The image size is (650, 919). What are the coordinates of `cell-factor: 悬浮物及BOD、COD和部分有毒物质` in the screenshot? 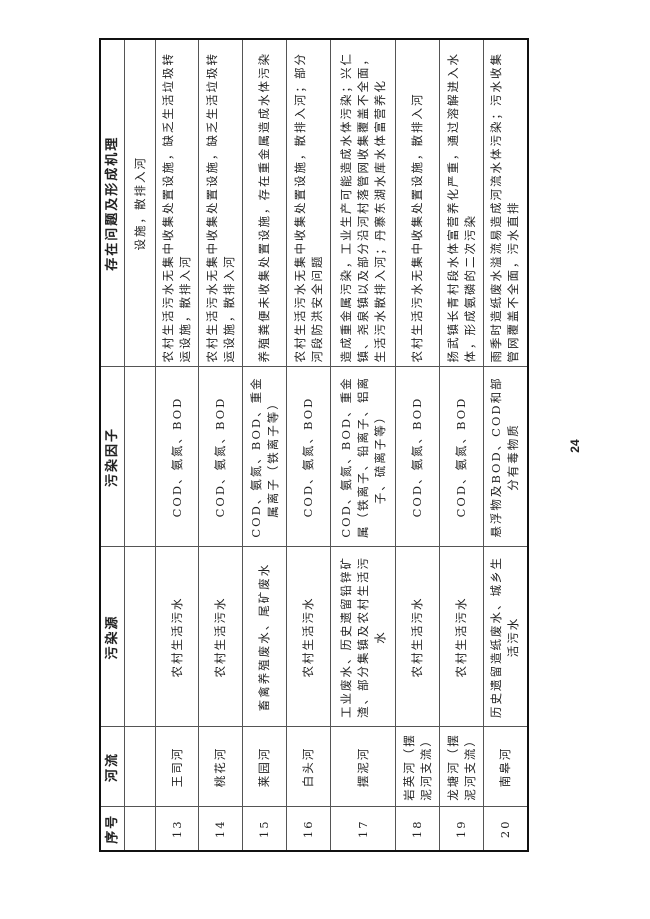 It's located at (505, 457).